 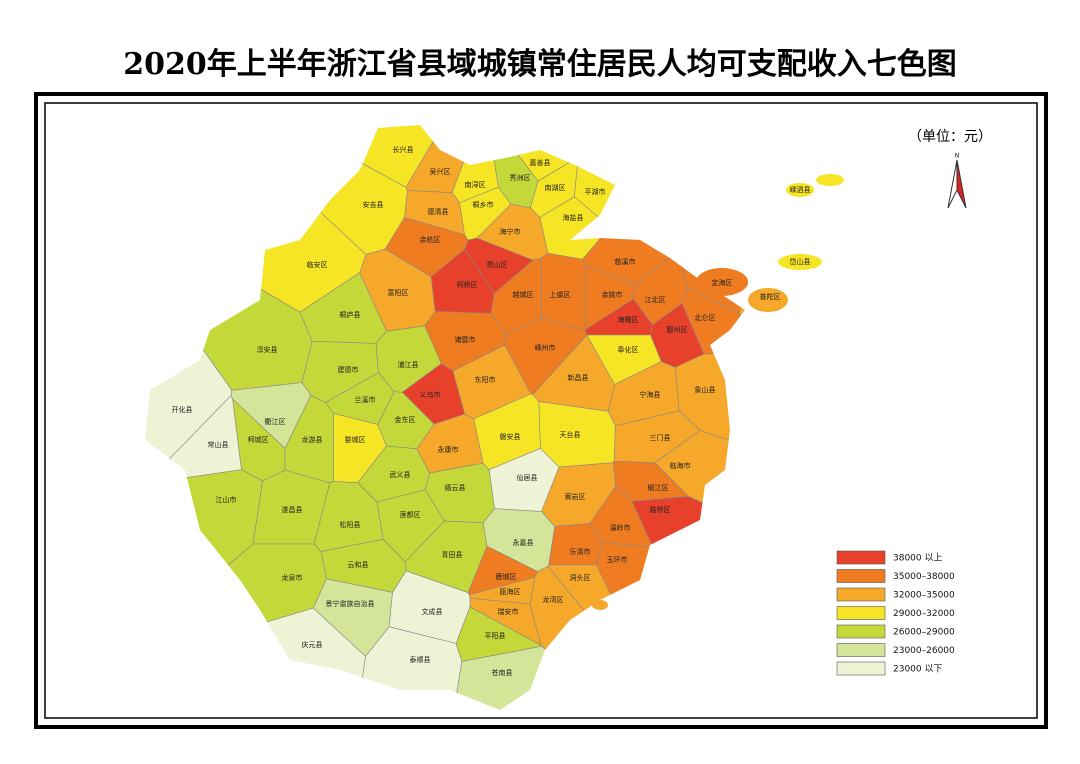 I want to click on county-label: 江山市, so click(x=226, y=499).